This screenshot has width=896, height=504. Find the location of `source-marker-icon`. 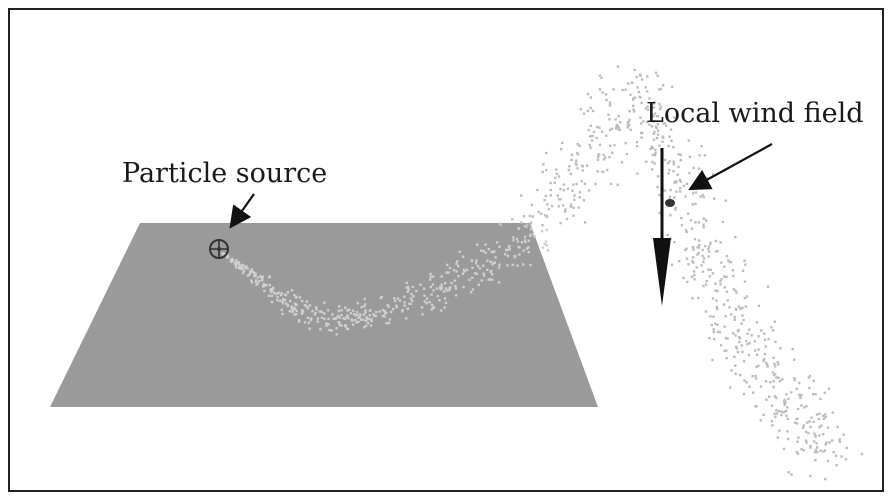

source-marker-icon is located at coordinates (219, 249).